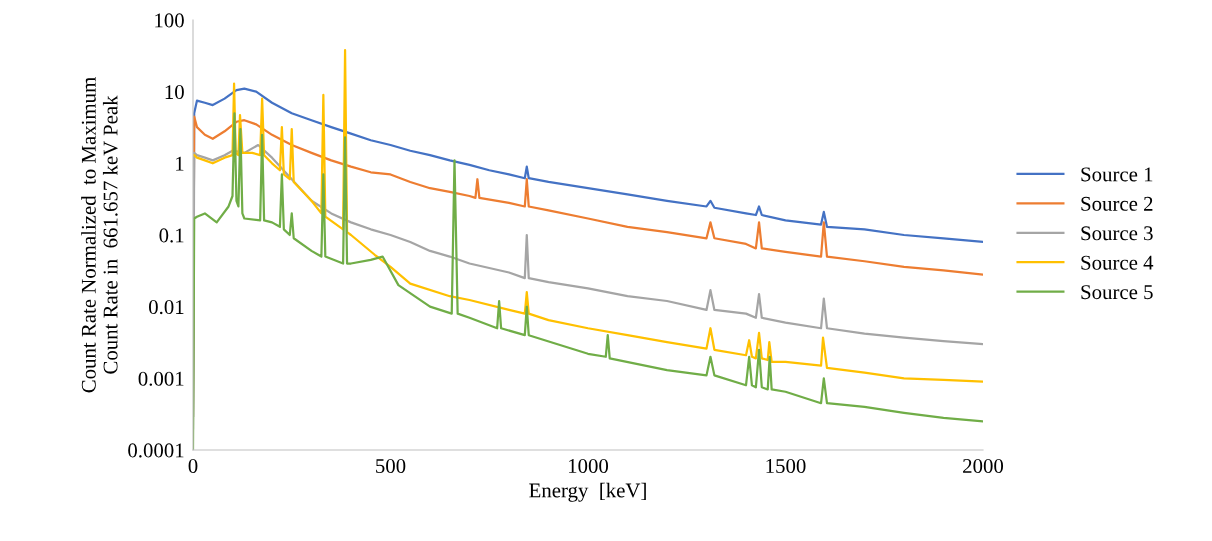  I want to click on x-tick-label: 500, so click(391, 465).